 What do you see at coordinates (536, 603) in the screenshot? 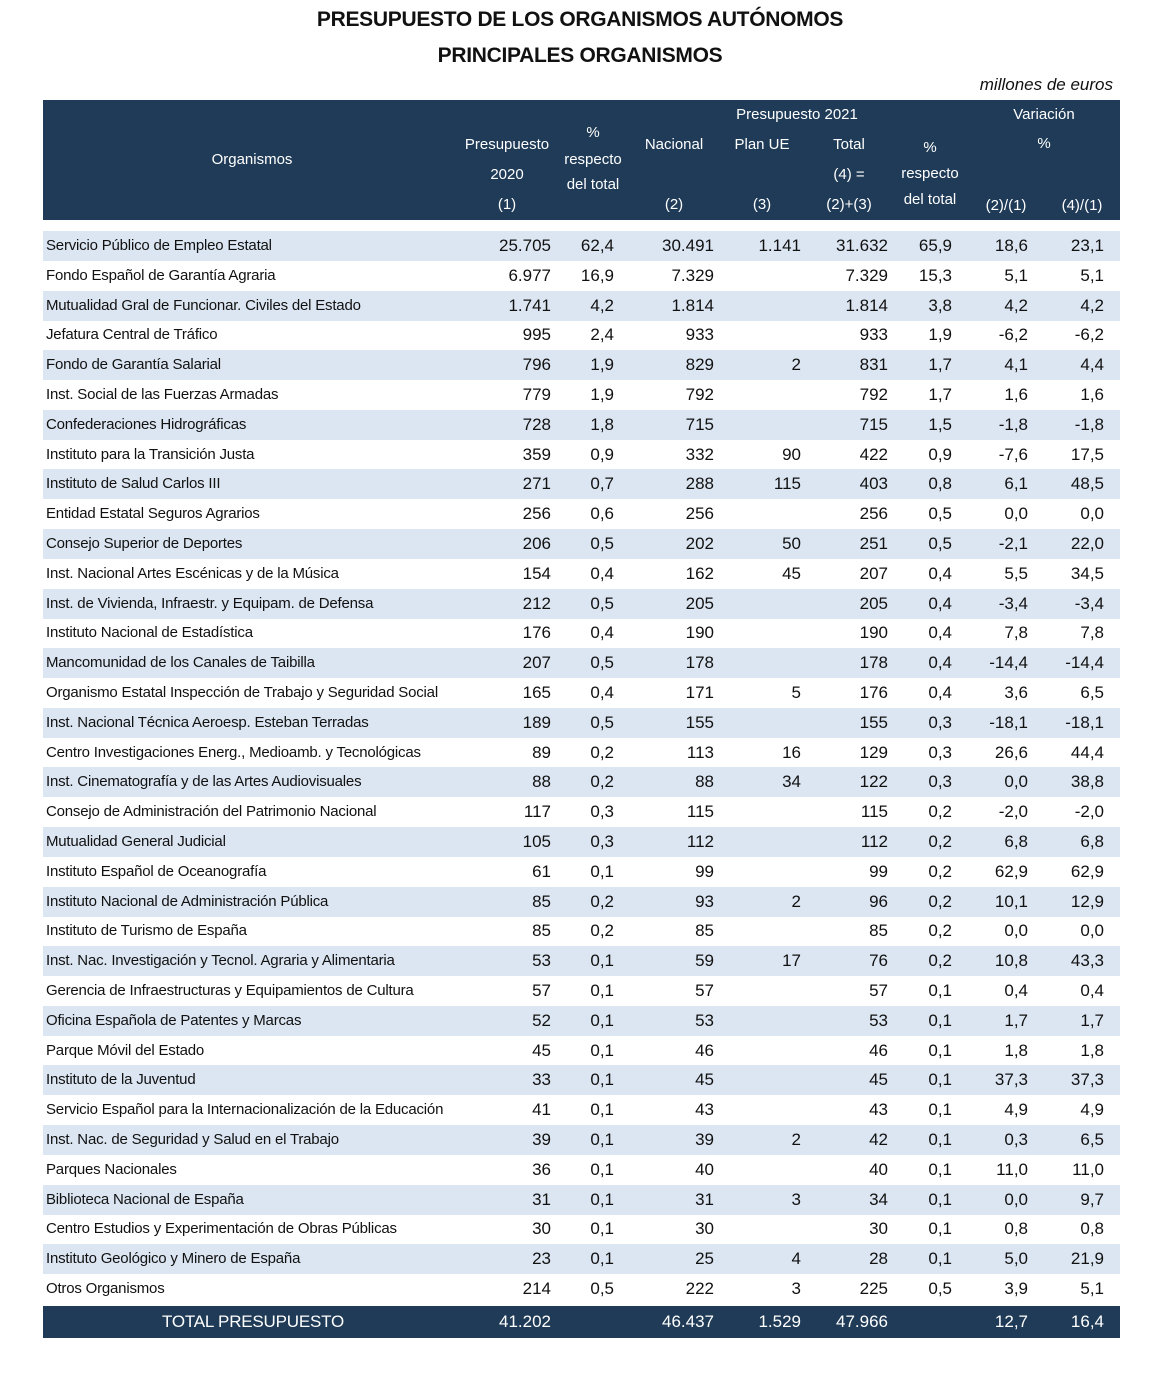
I see `cell-value: 212` at bounding box center [536, 603].